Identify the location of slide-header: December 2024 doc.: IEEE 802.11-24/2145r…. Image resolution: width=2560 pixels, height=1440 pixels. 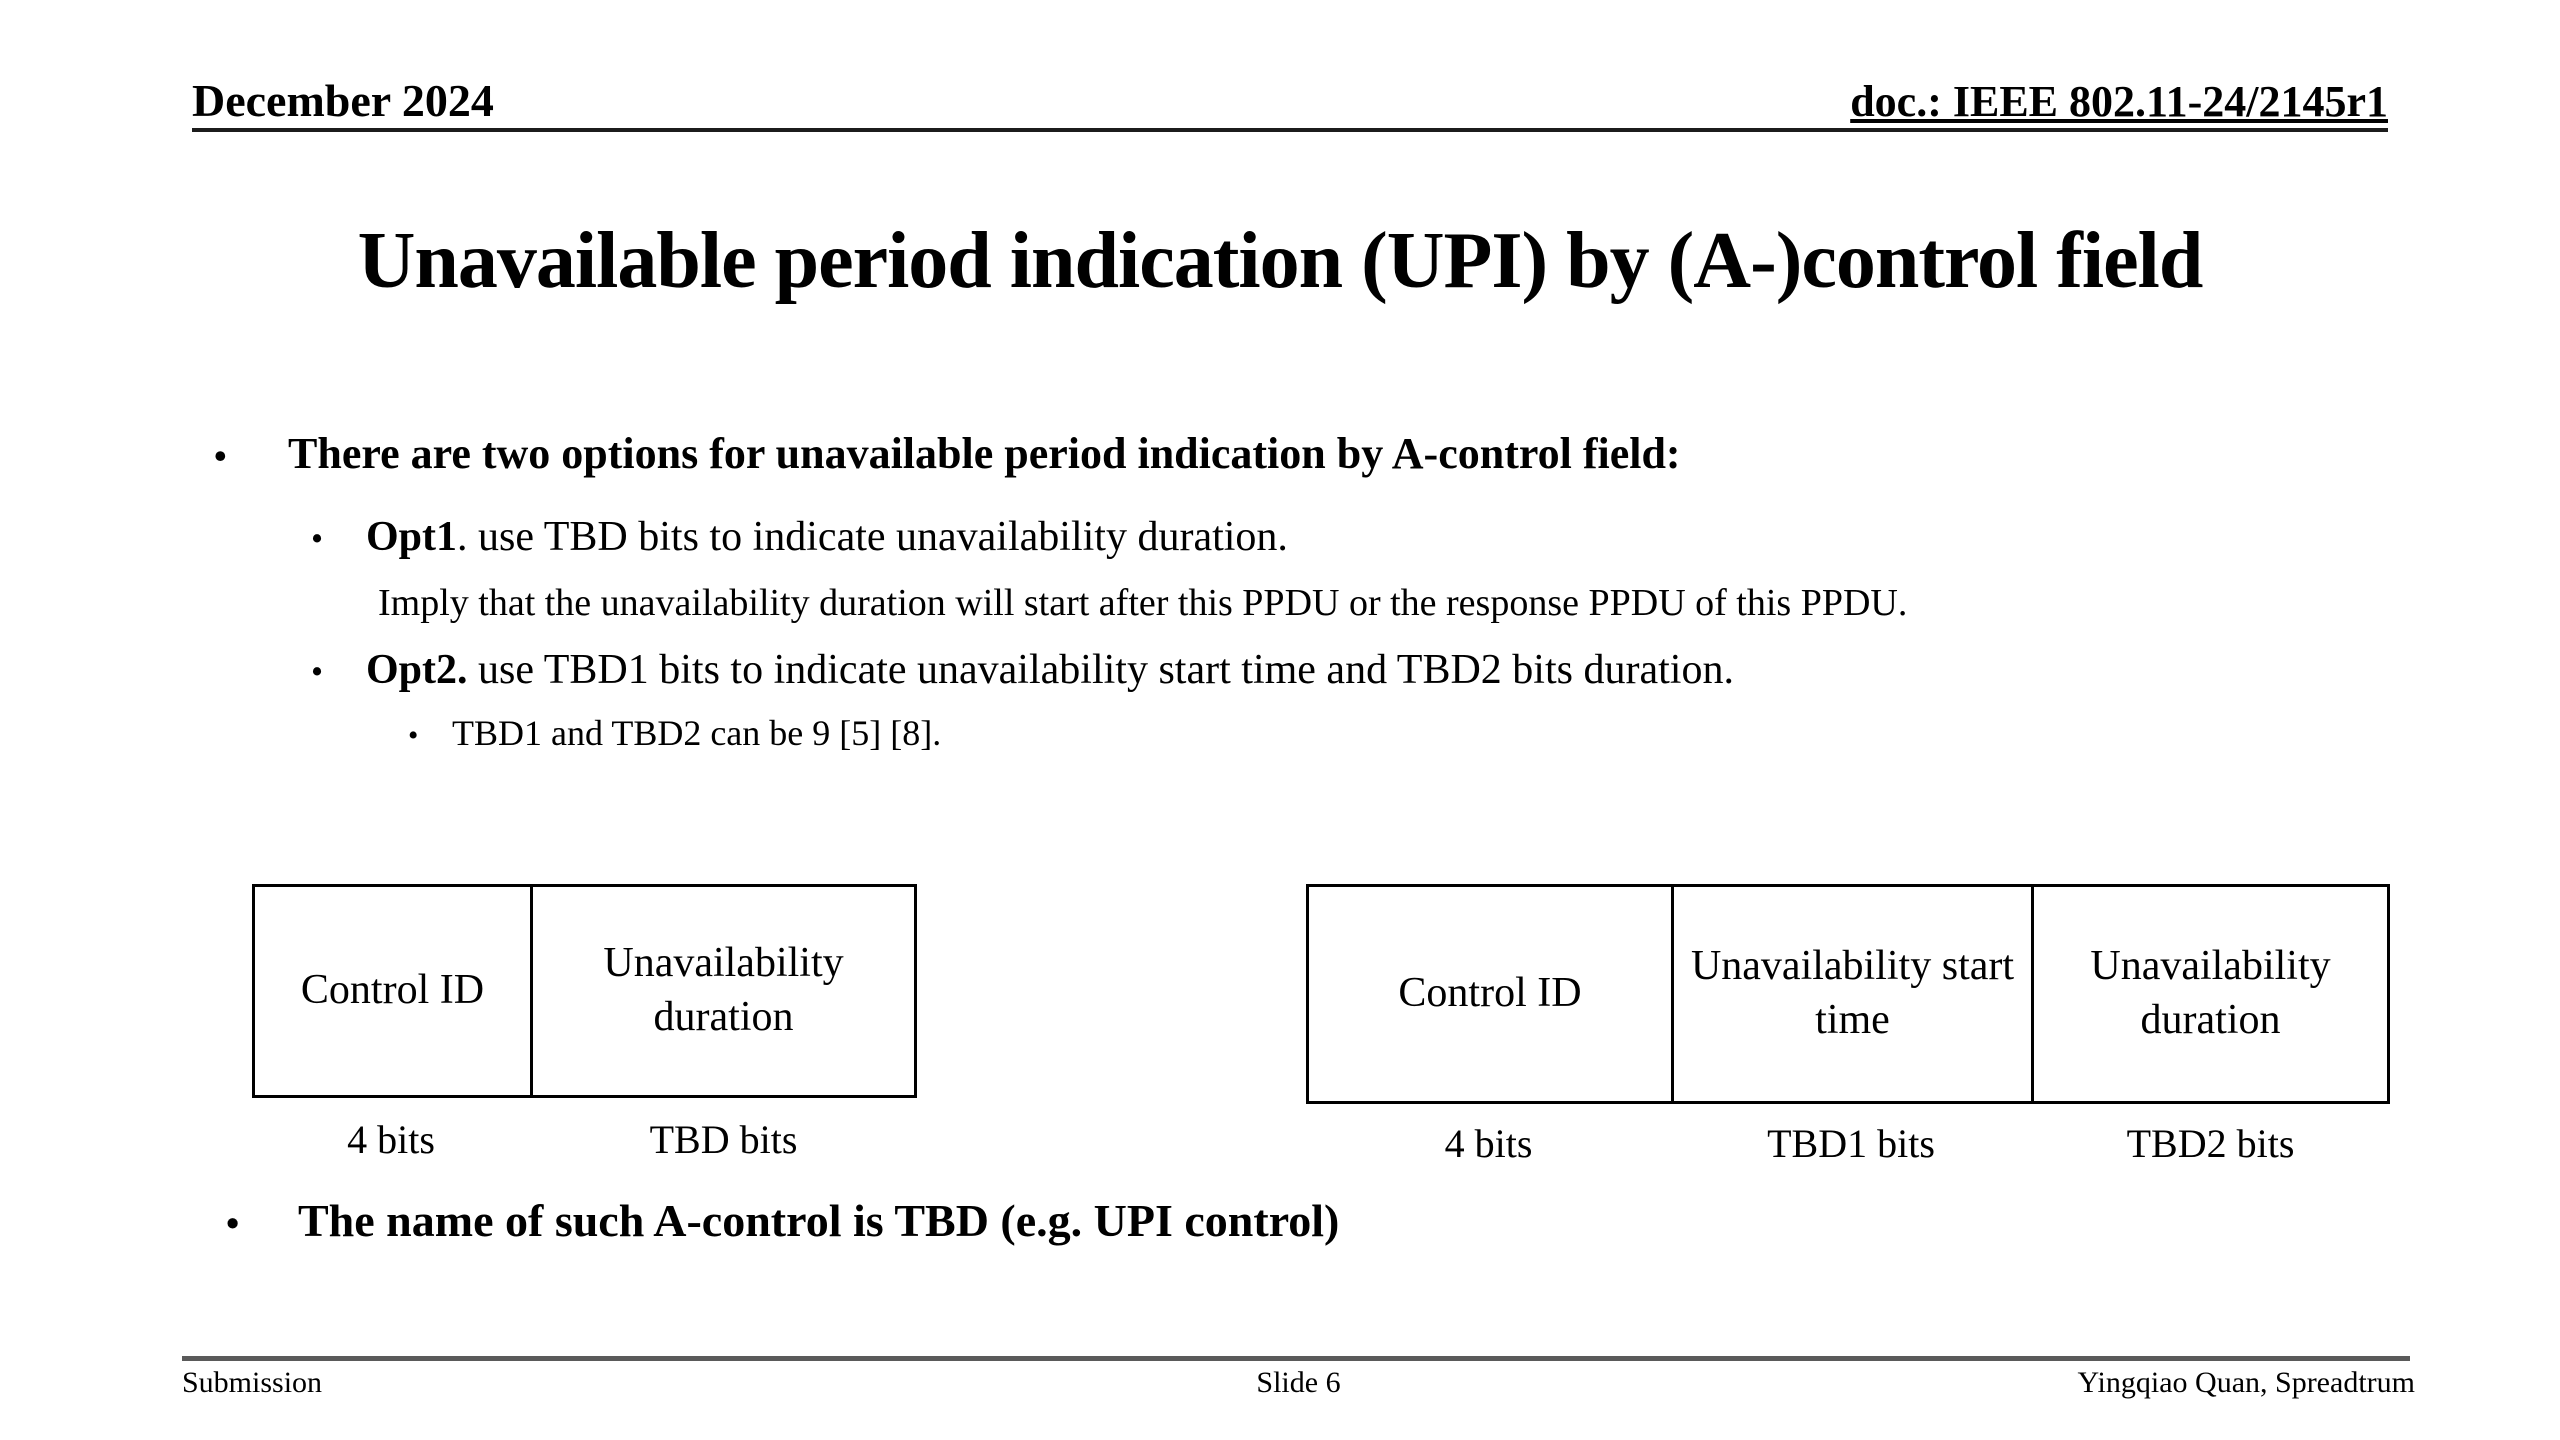
(1290, 105).